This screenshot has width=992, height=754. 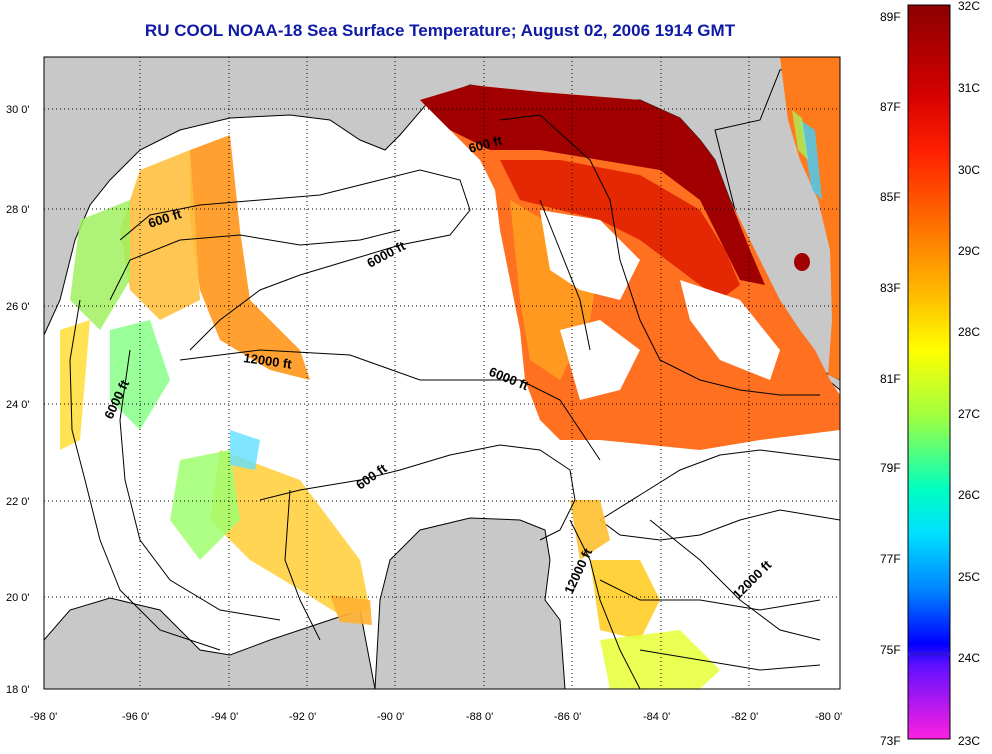 What do you see at coordinates (890, 17) in the screenshot?
I see `colorbar-f-label: 89F` at bounding box center [890, 17].